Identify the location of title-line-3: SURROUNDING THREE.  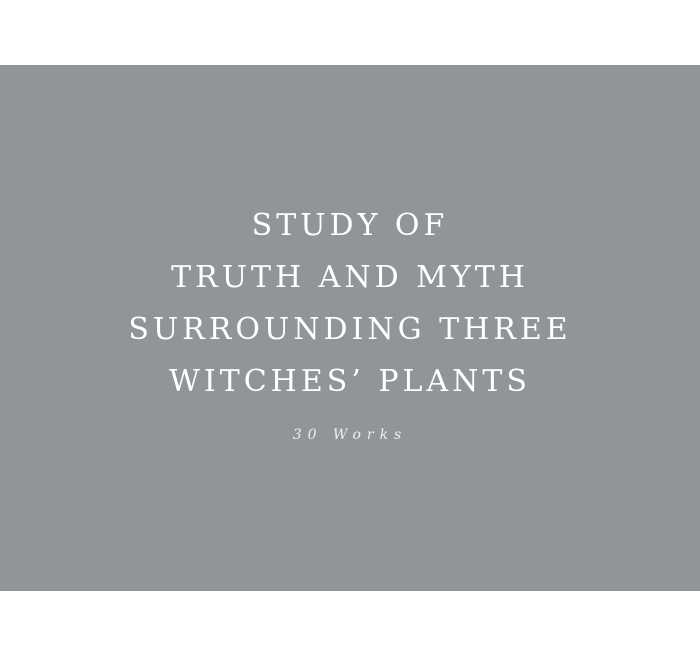
(350, 329).